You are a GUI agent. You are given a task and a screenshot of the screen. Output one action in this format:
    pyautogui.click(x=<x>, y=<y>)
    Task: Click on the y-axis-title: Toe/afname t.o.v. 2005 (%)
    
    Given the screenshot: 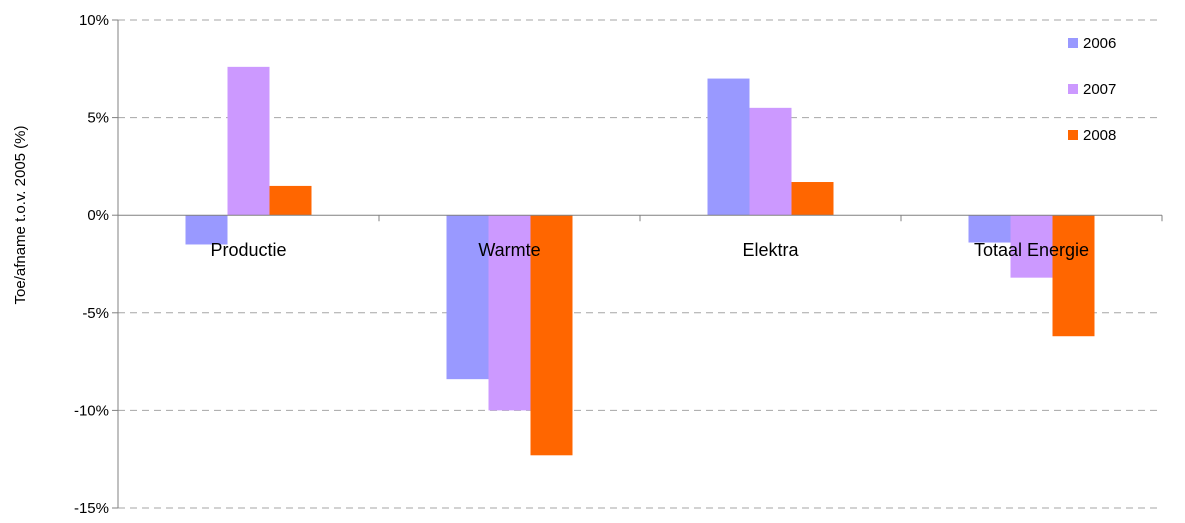 What is the action you would take?
    pyautogui.click(x=20, y=215)
    